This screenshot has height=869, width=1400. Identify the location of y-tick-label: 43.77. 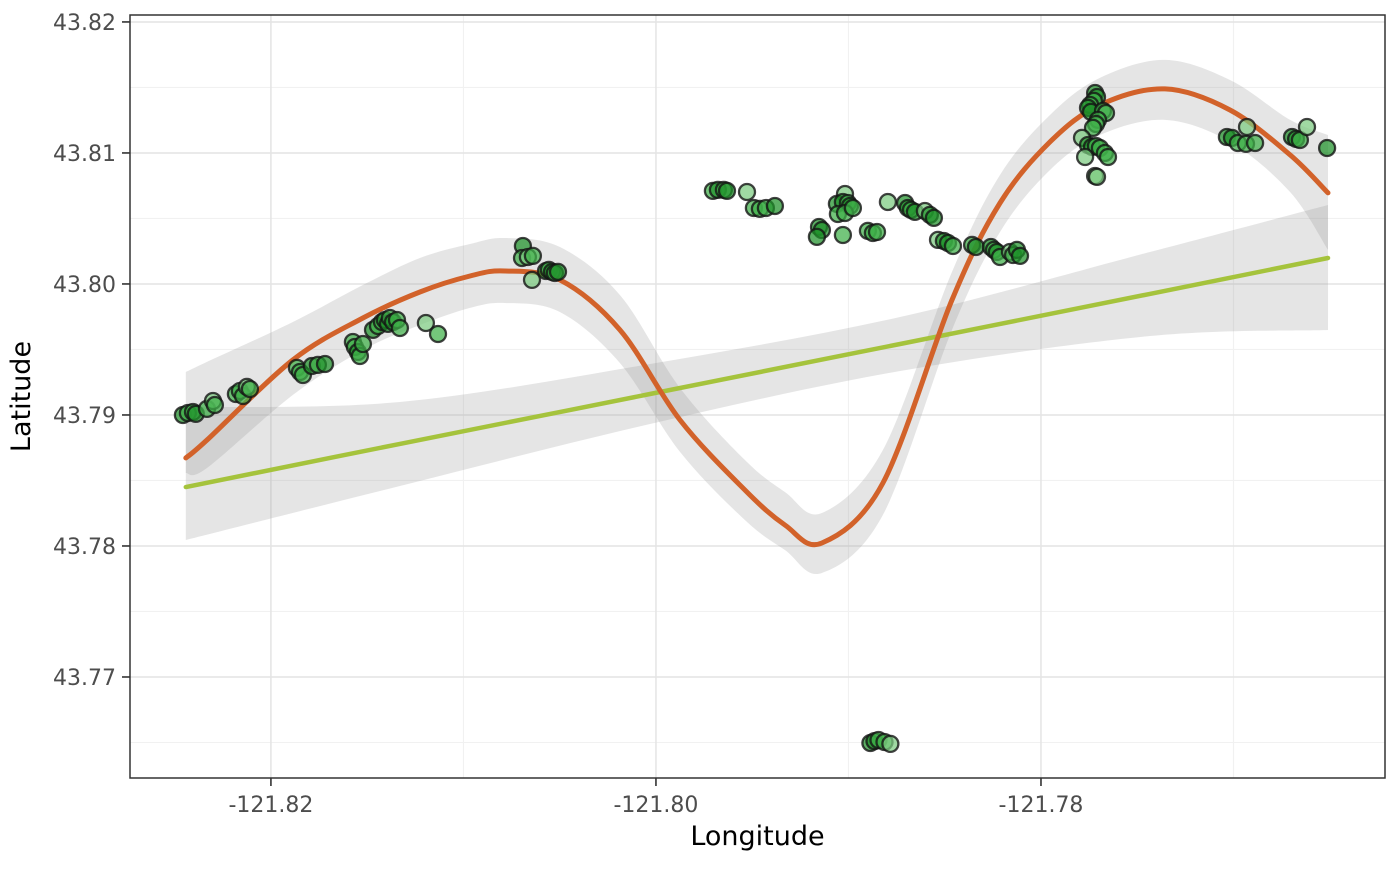
(84, 678).